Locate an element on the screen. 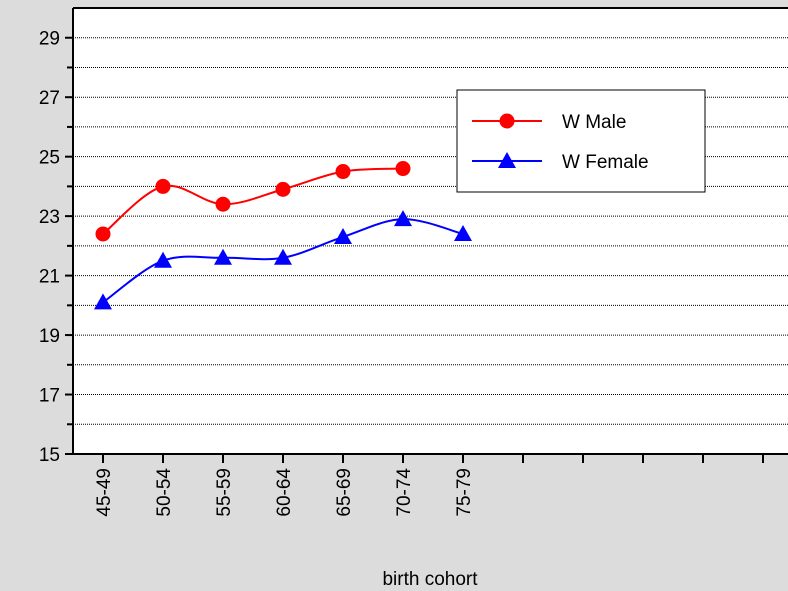  x-tick-label: 65-69 is located at coordinates (344, 492).